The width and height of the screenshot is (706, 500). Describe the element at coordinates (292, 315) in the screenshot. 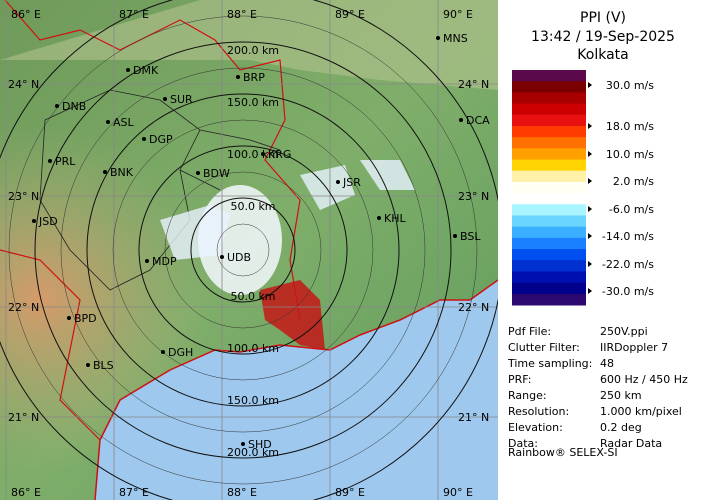

I see `echo-red` at that location.